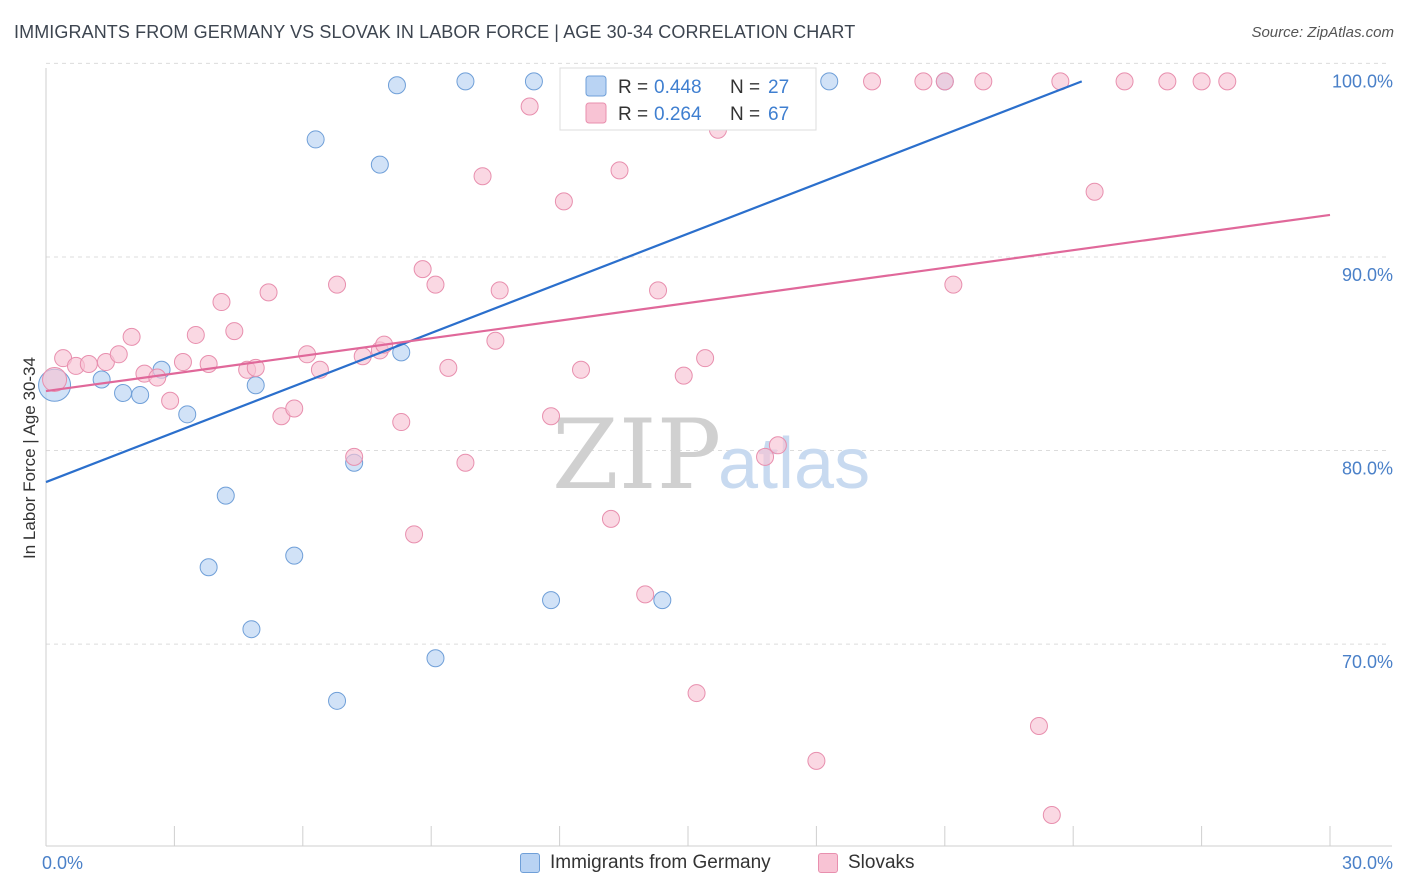 This screenshot has width=1406, height=892. I want to click on legend-label-germany: Immigrants from Germany, so click(660, 862).